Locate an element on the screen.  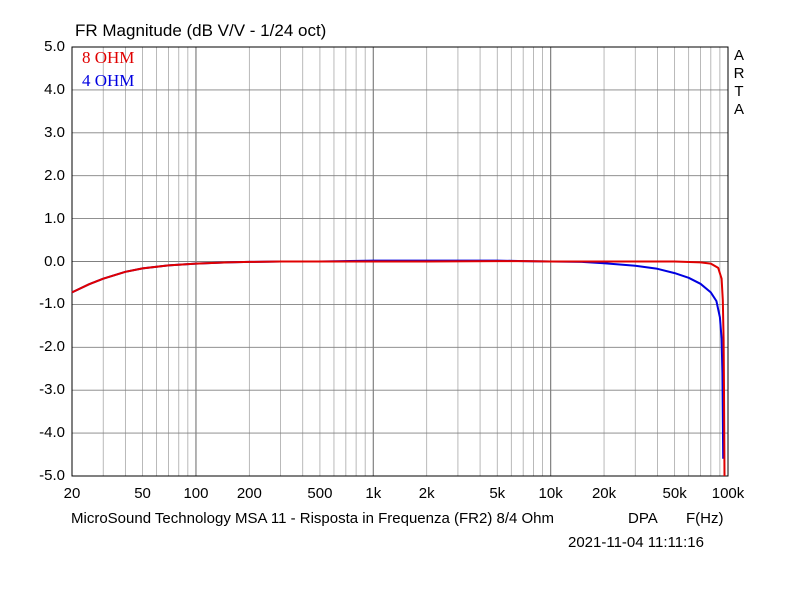
x-tick-label: 1k is located at coordinates (373, 493).